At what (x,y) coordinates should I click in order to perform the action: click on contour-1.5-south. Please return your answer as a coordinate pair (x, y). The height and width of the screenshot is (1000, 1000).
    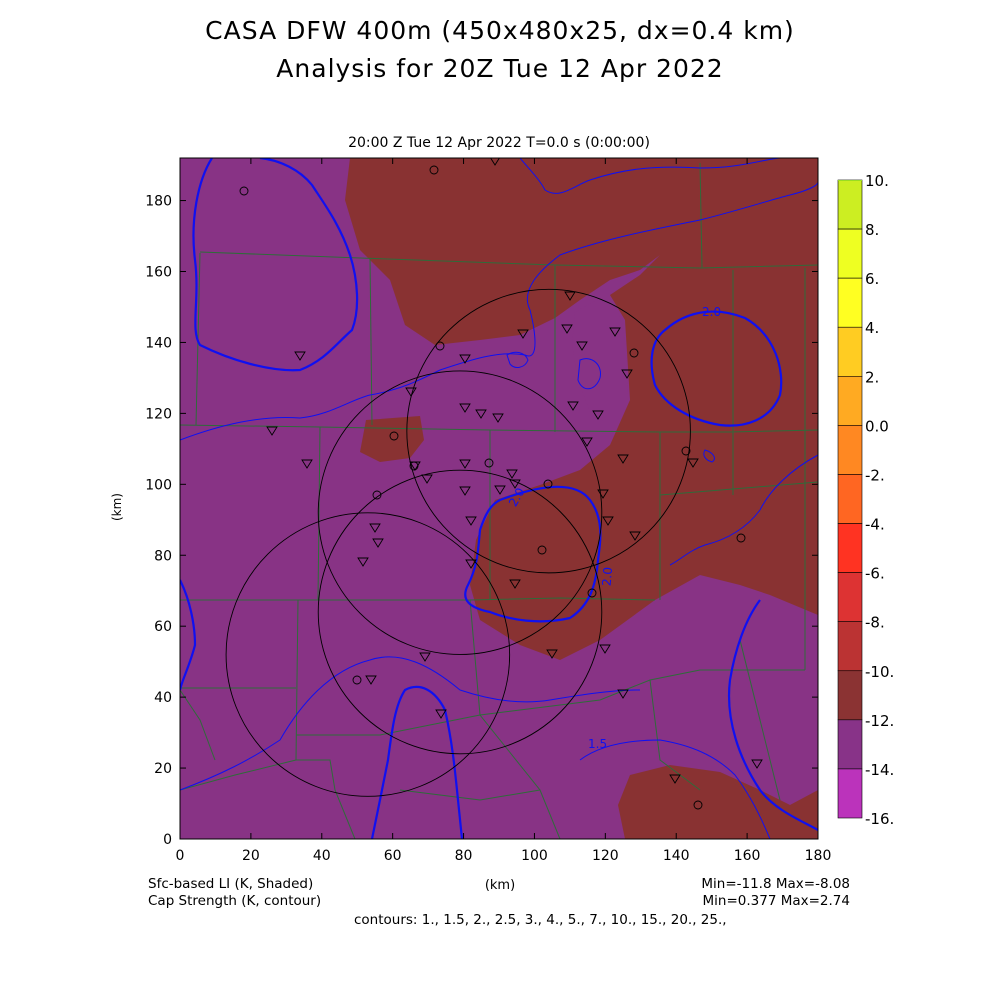
    Looking at the image, I should click on (410, 723).